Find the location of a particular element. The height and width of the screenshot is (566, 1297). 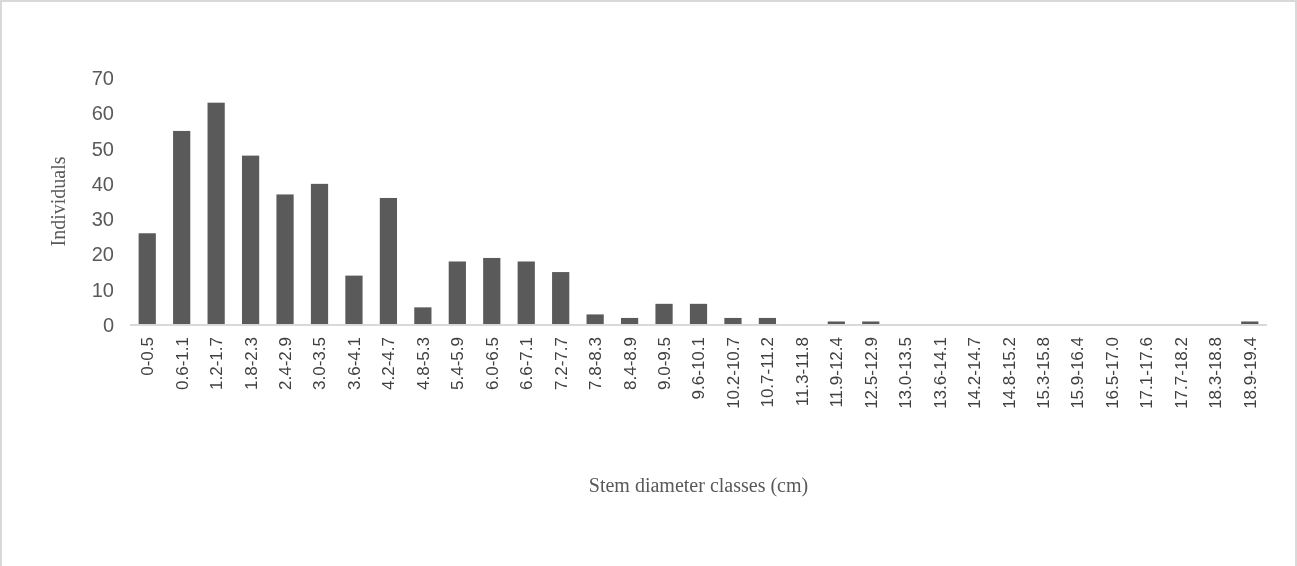

y-tick-label: 50 is located at coordinates (102, 148).